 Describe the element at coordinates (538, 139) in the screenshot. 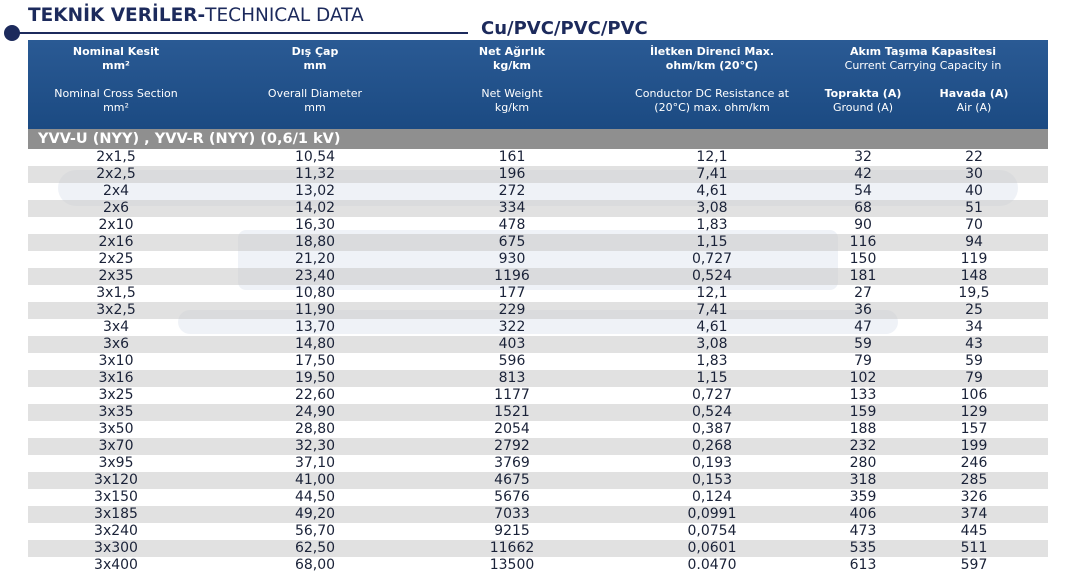

I see `cable-type-section: YVV-U (NYY) , YVV-R (NYY) (0,6/1 kV)` at that location.